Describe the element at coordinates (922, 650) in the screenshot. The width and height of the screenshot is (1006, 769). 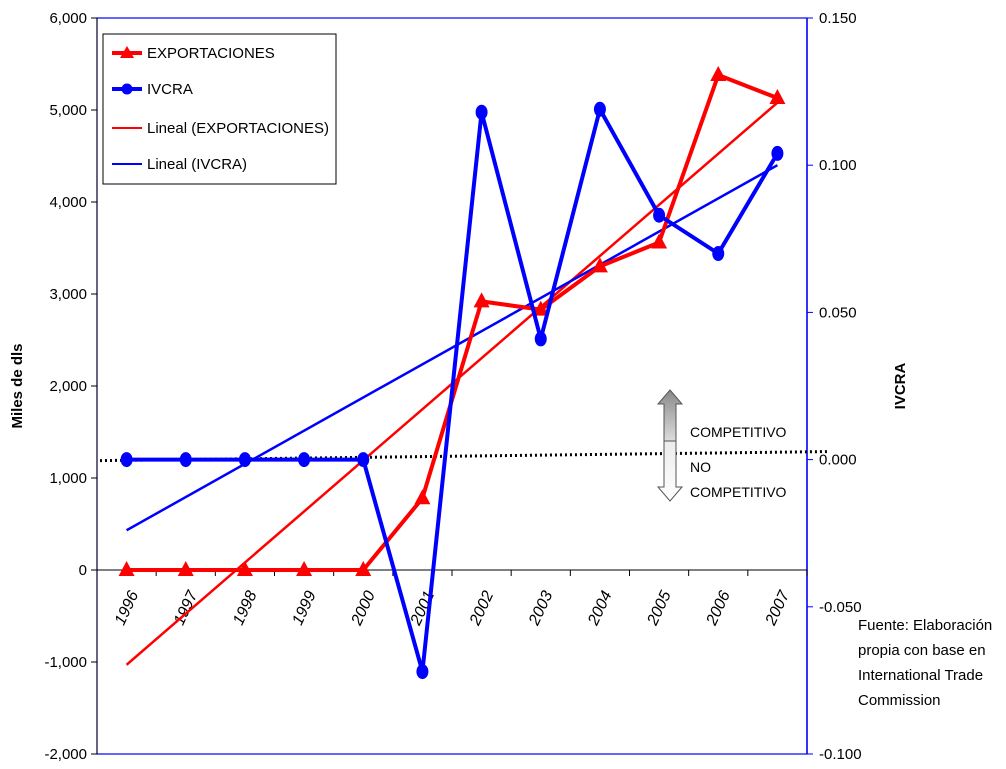
I see `source-line: propia con base en` at that location.